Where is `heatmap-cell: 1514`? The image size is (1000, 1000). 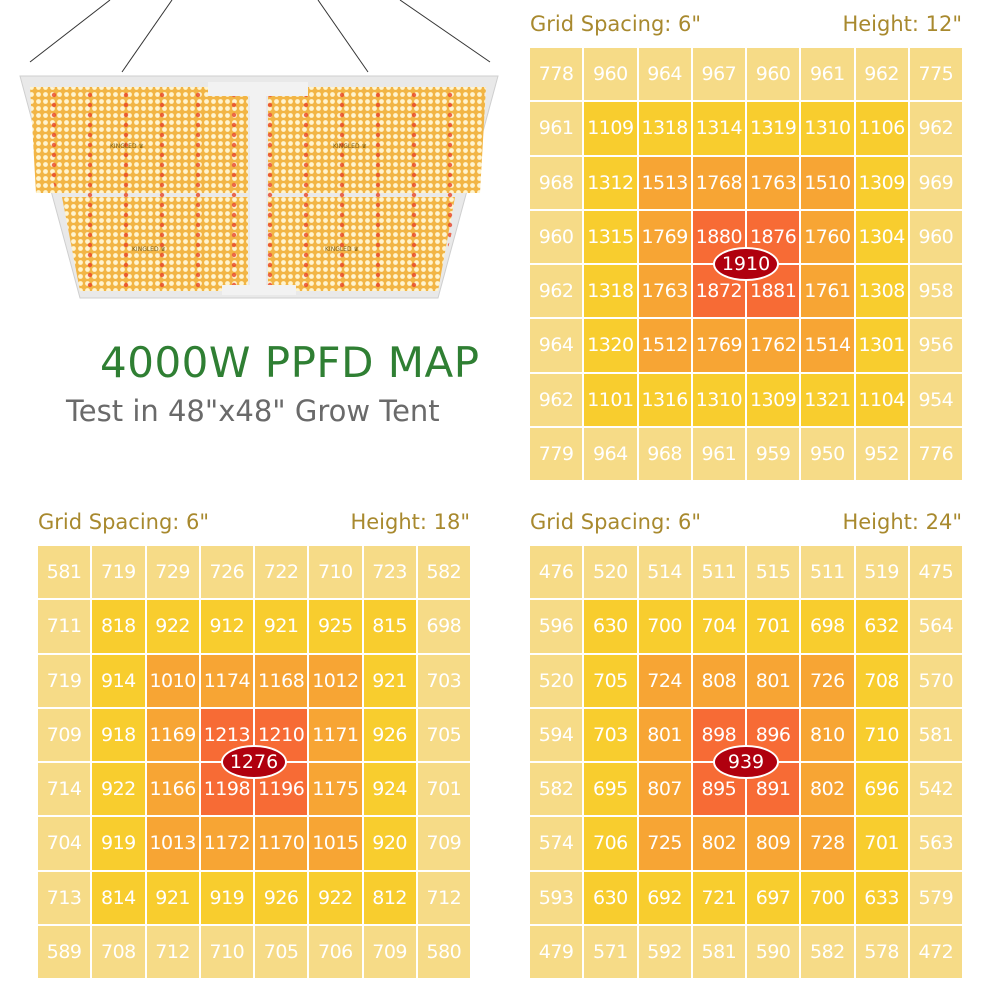
heatmap-cell: 1514 is located at coordinates (827, 345).